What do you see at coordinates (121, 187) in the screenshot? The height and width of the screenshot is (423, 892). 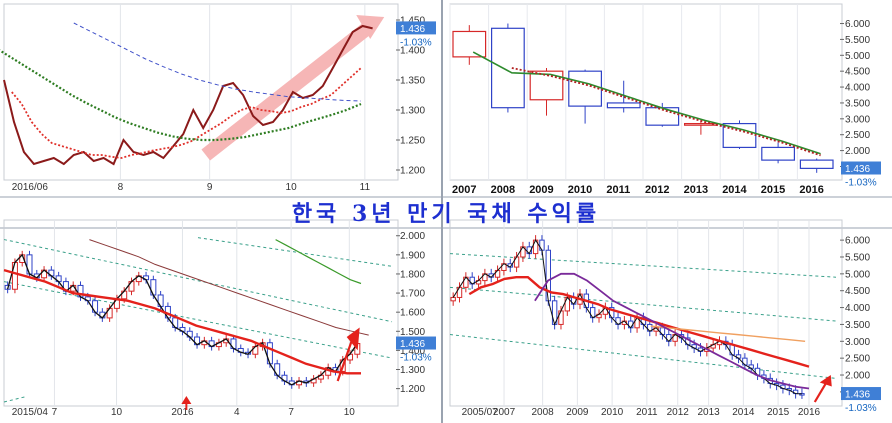 I see `x-tick-label: 8` at bounding box center [121, 187].